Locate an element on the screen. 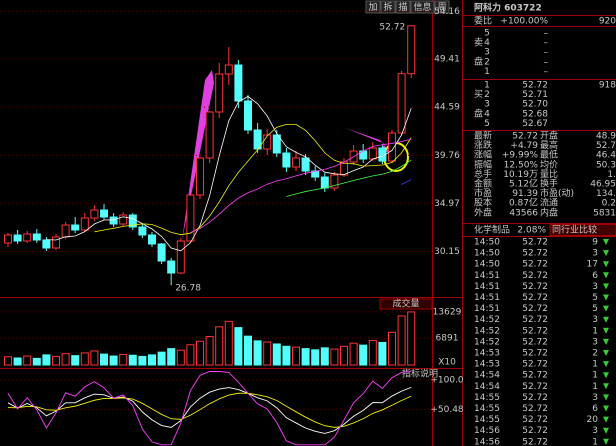  order-level: 3 is located at coordinates (487, 105).